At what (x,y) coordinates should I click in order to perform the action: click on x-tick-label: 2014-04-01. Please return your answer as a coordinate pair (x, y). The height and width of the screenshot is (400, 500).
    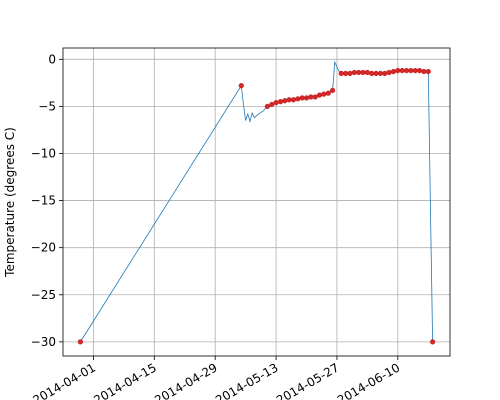
    Looking at the image, I should click on (64, 380).